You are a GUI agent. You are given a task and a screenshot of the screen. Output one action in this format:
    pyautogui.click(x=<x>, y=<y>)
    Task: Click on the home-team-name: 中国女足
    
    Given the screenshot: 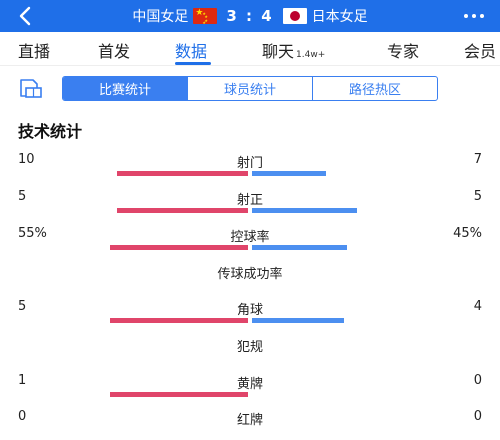 What is the action you would take?
    pyautogui.click(x=160, y=17)
    